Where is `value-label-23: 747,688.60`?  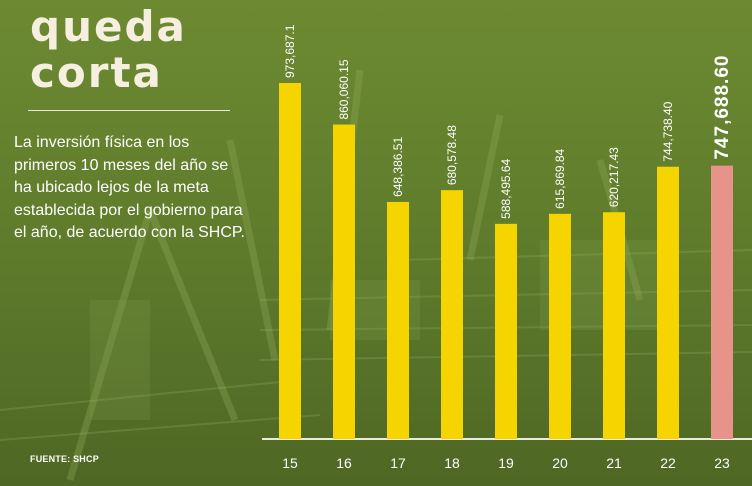 value-label-23: 747,688.60 is located at coordinates (722, 107).